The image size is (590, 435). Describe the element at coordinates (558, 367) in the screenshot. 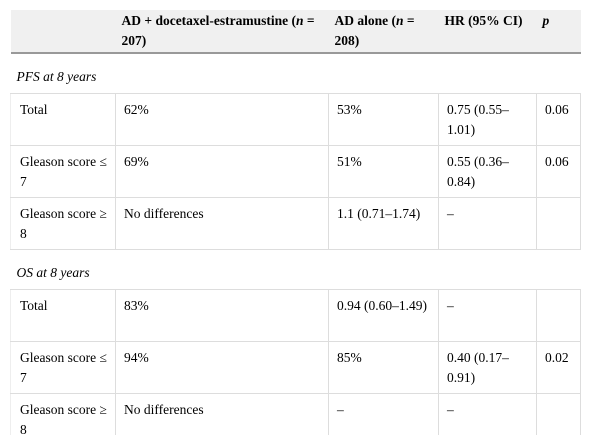

I see `cell: 0.02` at that location.